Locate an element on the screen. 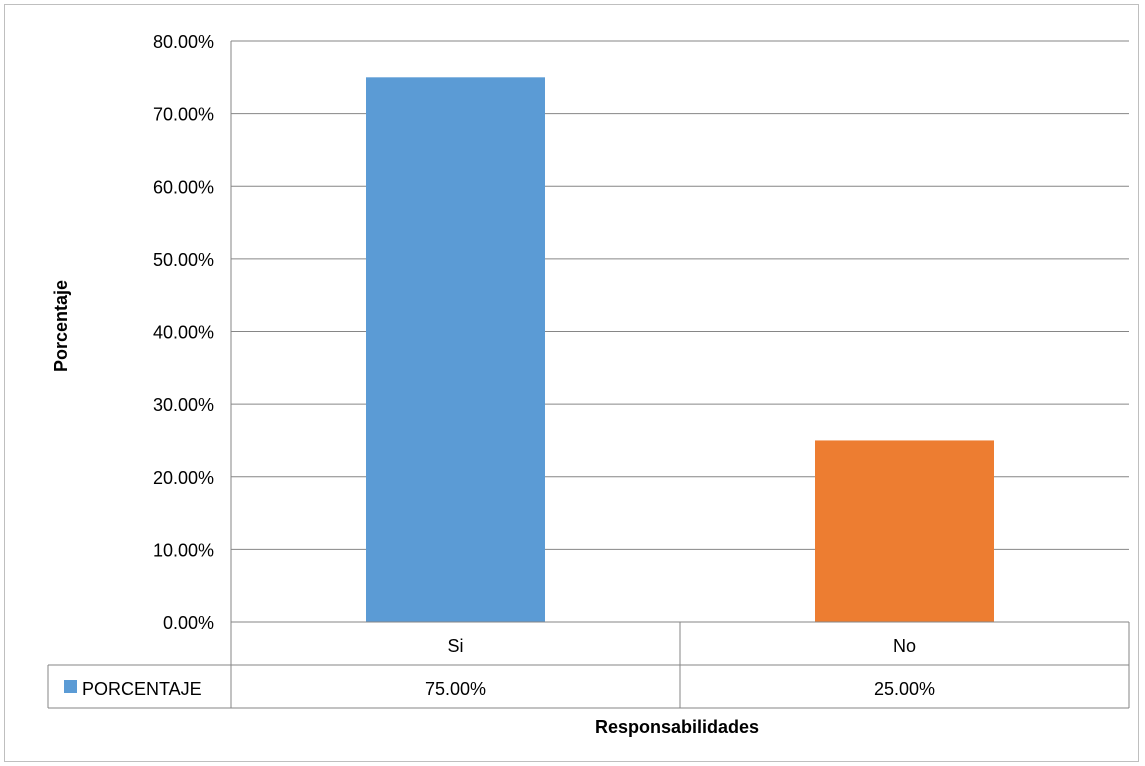 This screenshot has width=1145, height=766. y-tick-label: 30.00% is located at coordinates (183, 405).